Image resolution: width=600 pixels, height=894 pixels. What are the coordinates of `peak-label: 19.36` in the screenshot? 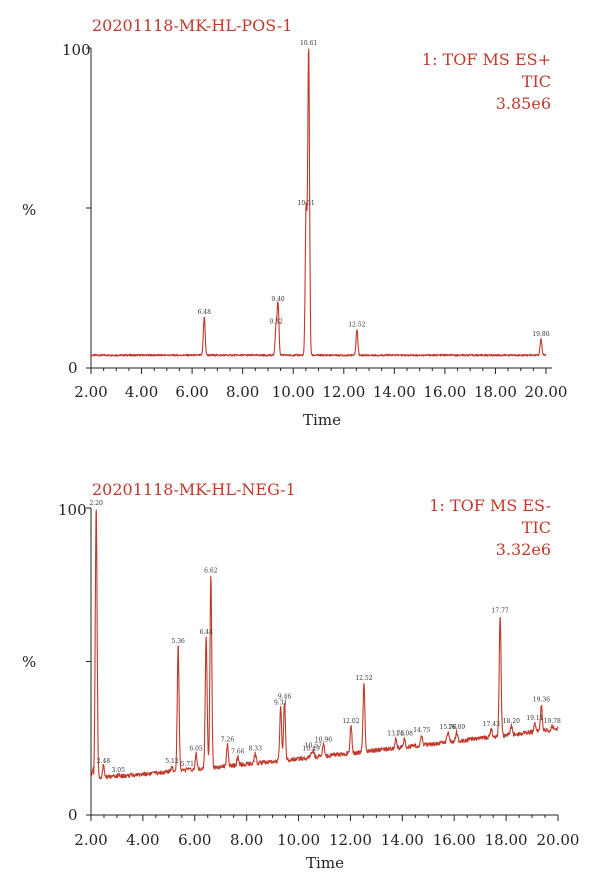 It's located at (541, 699).